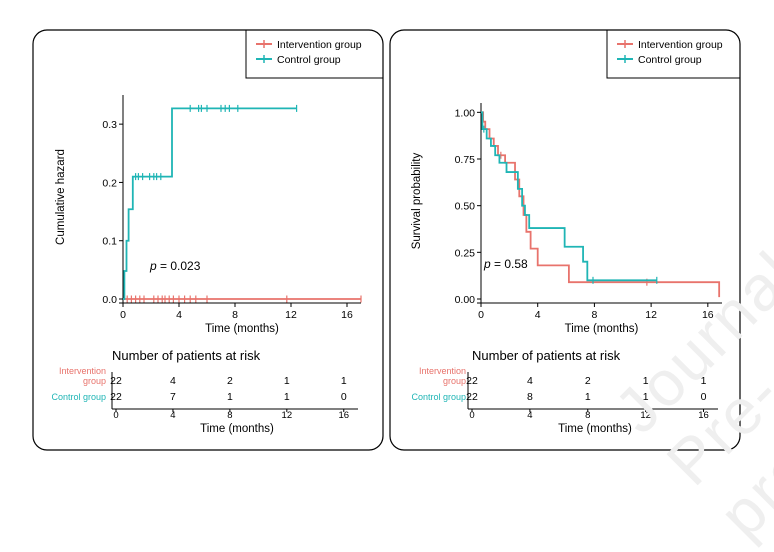  What do you see at coordinates (465, 300) in the screenshot?
I see `y-tick-label: 0.00` at bounding box center [465, 300].